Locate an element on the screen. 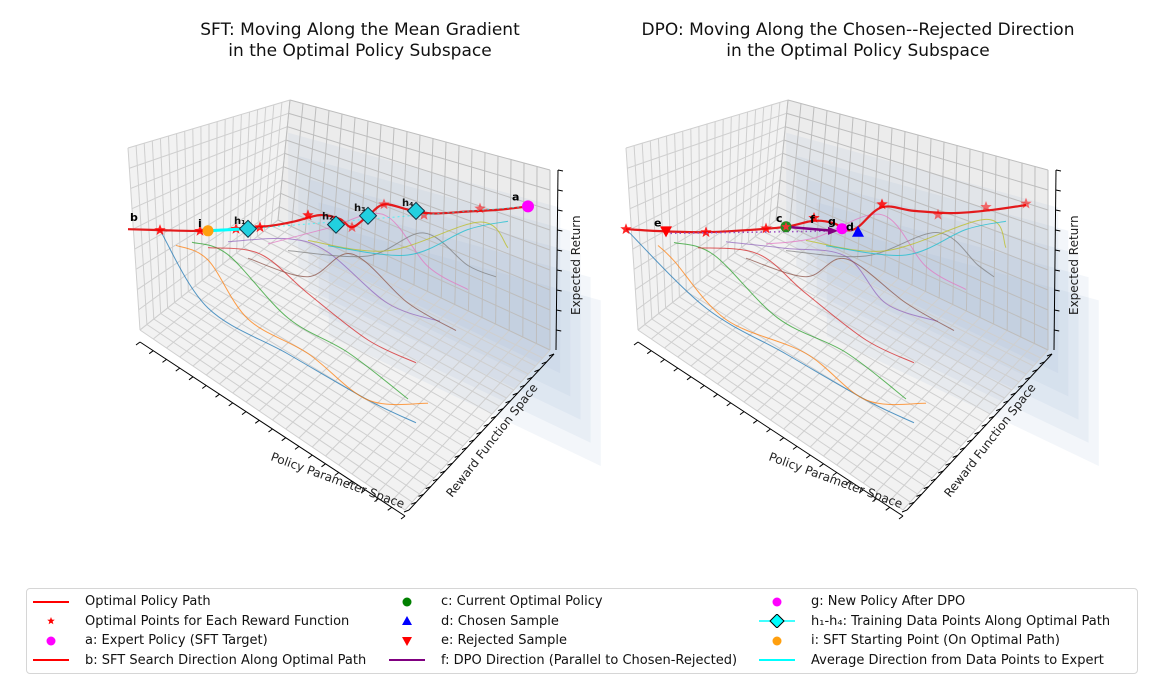 The image size is (1162, 696). legend-item: Optimal Points for Each Reward Function is located at coordinates (198, 622).